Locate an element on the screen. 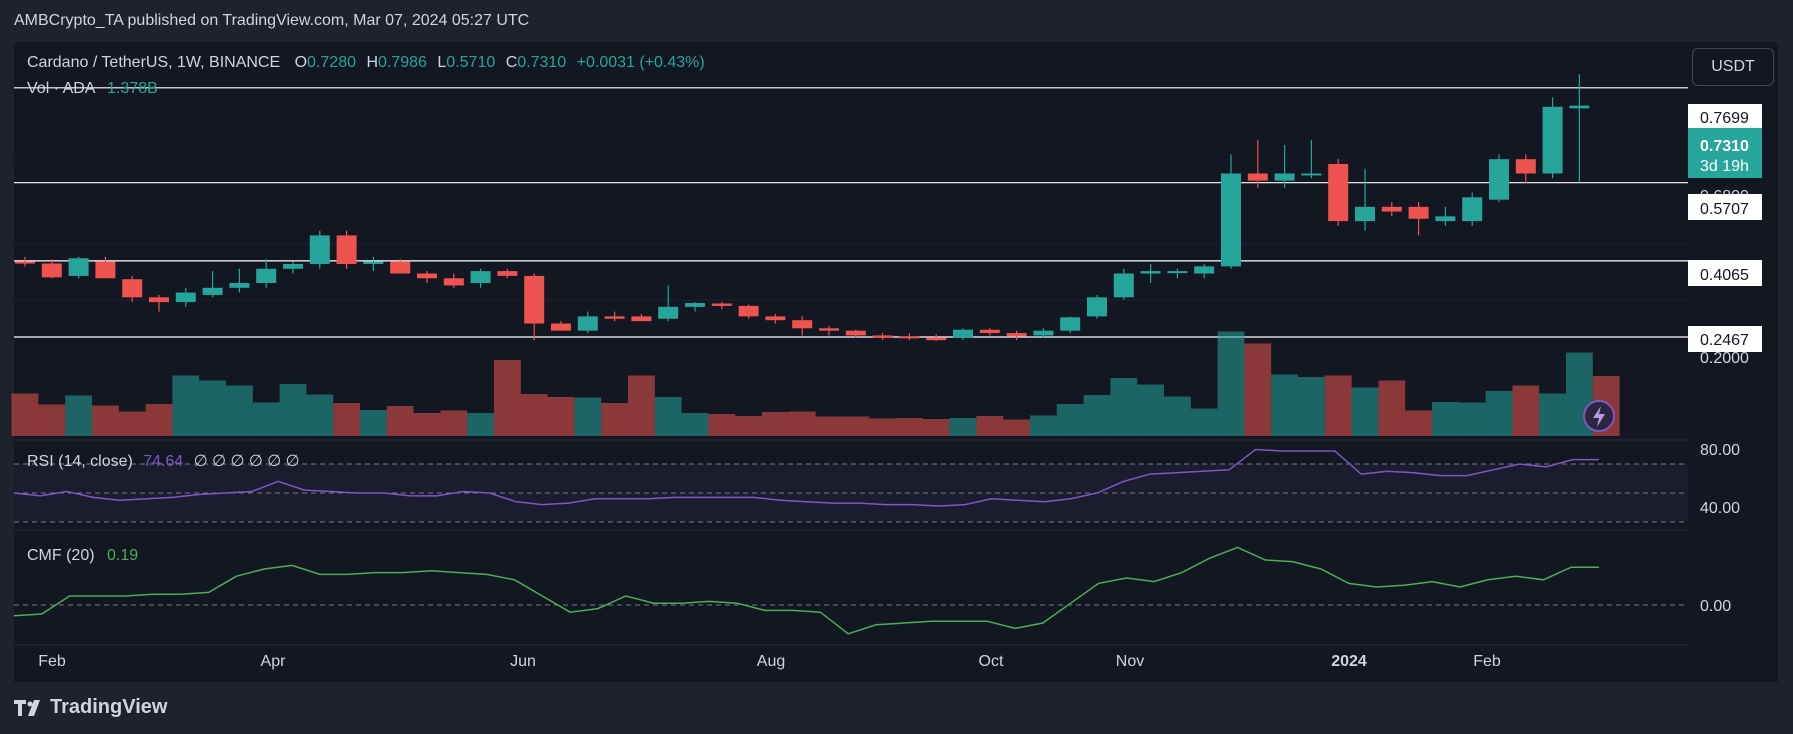  cmf-pane is located at coordinates (850, 582).